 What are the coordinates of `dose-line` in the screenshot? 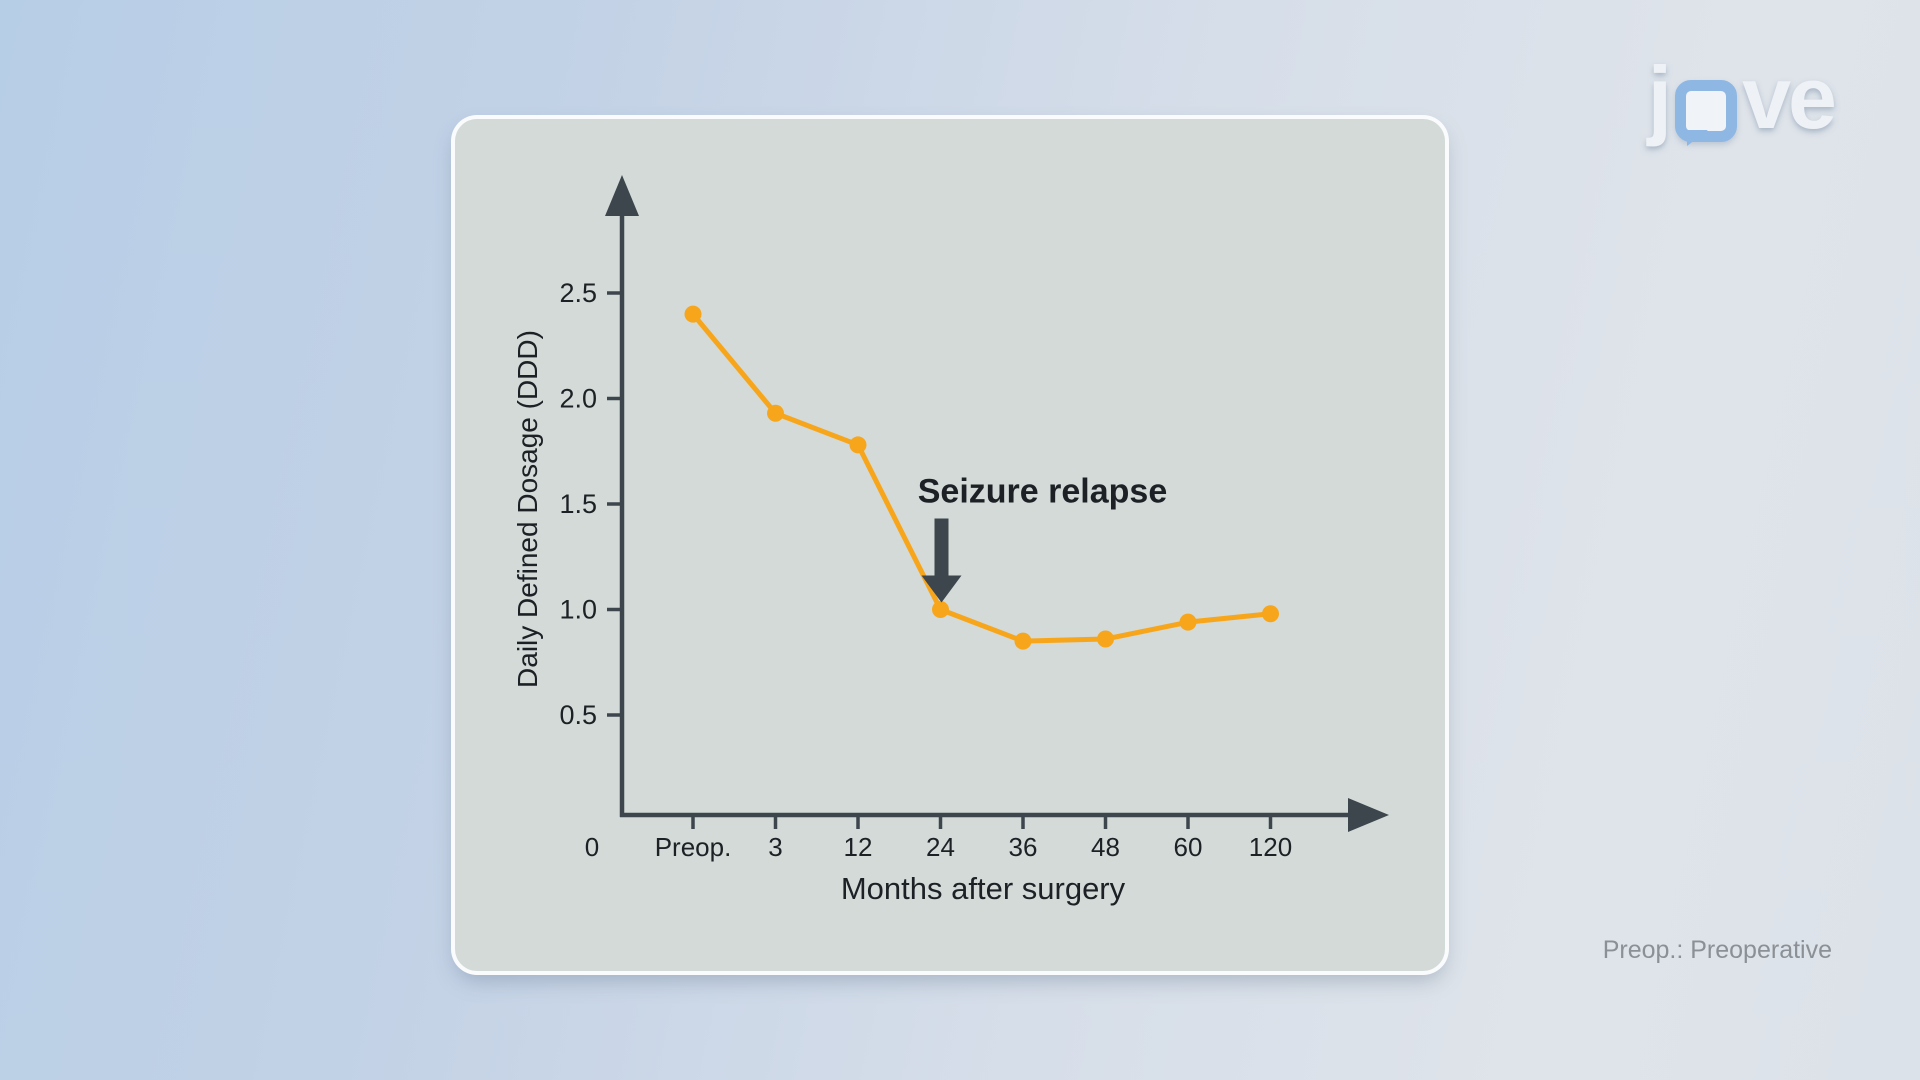 It's located at (981, 478).